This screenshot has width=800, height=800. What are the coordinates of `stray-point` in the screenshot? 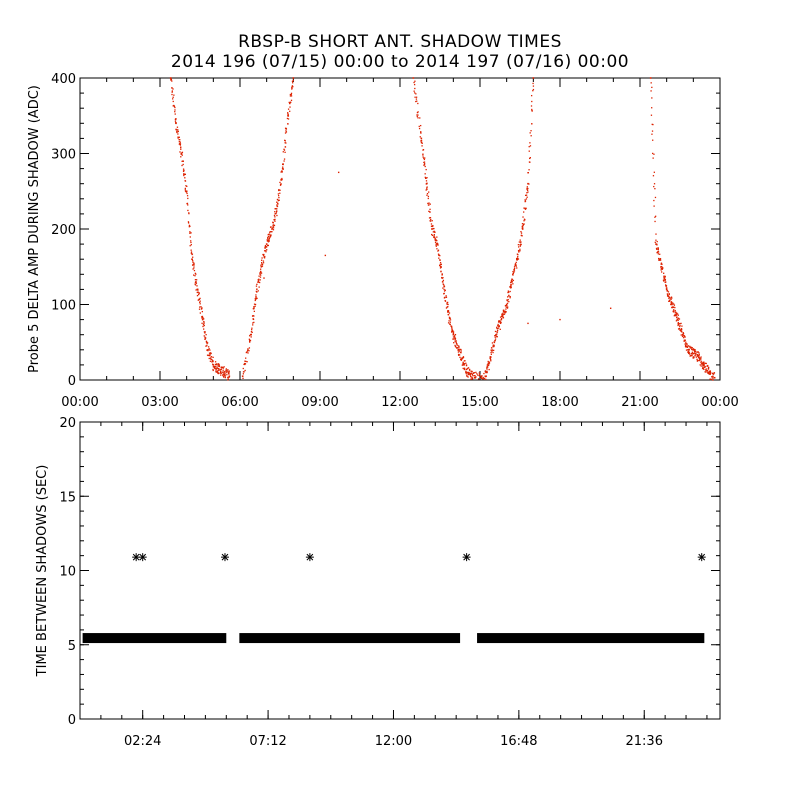 It's located at (325, 255).